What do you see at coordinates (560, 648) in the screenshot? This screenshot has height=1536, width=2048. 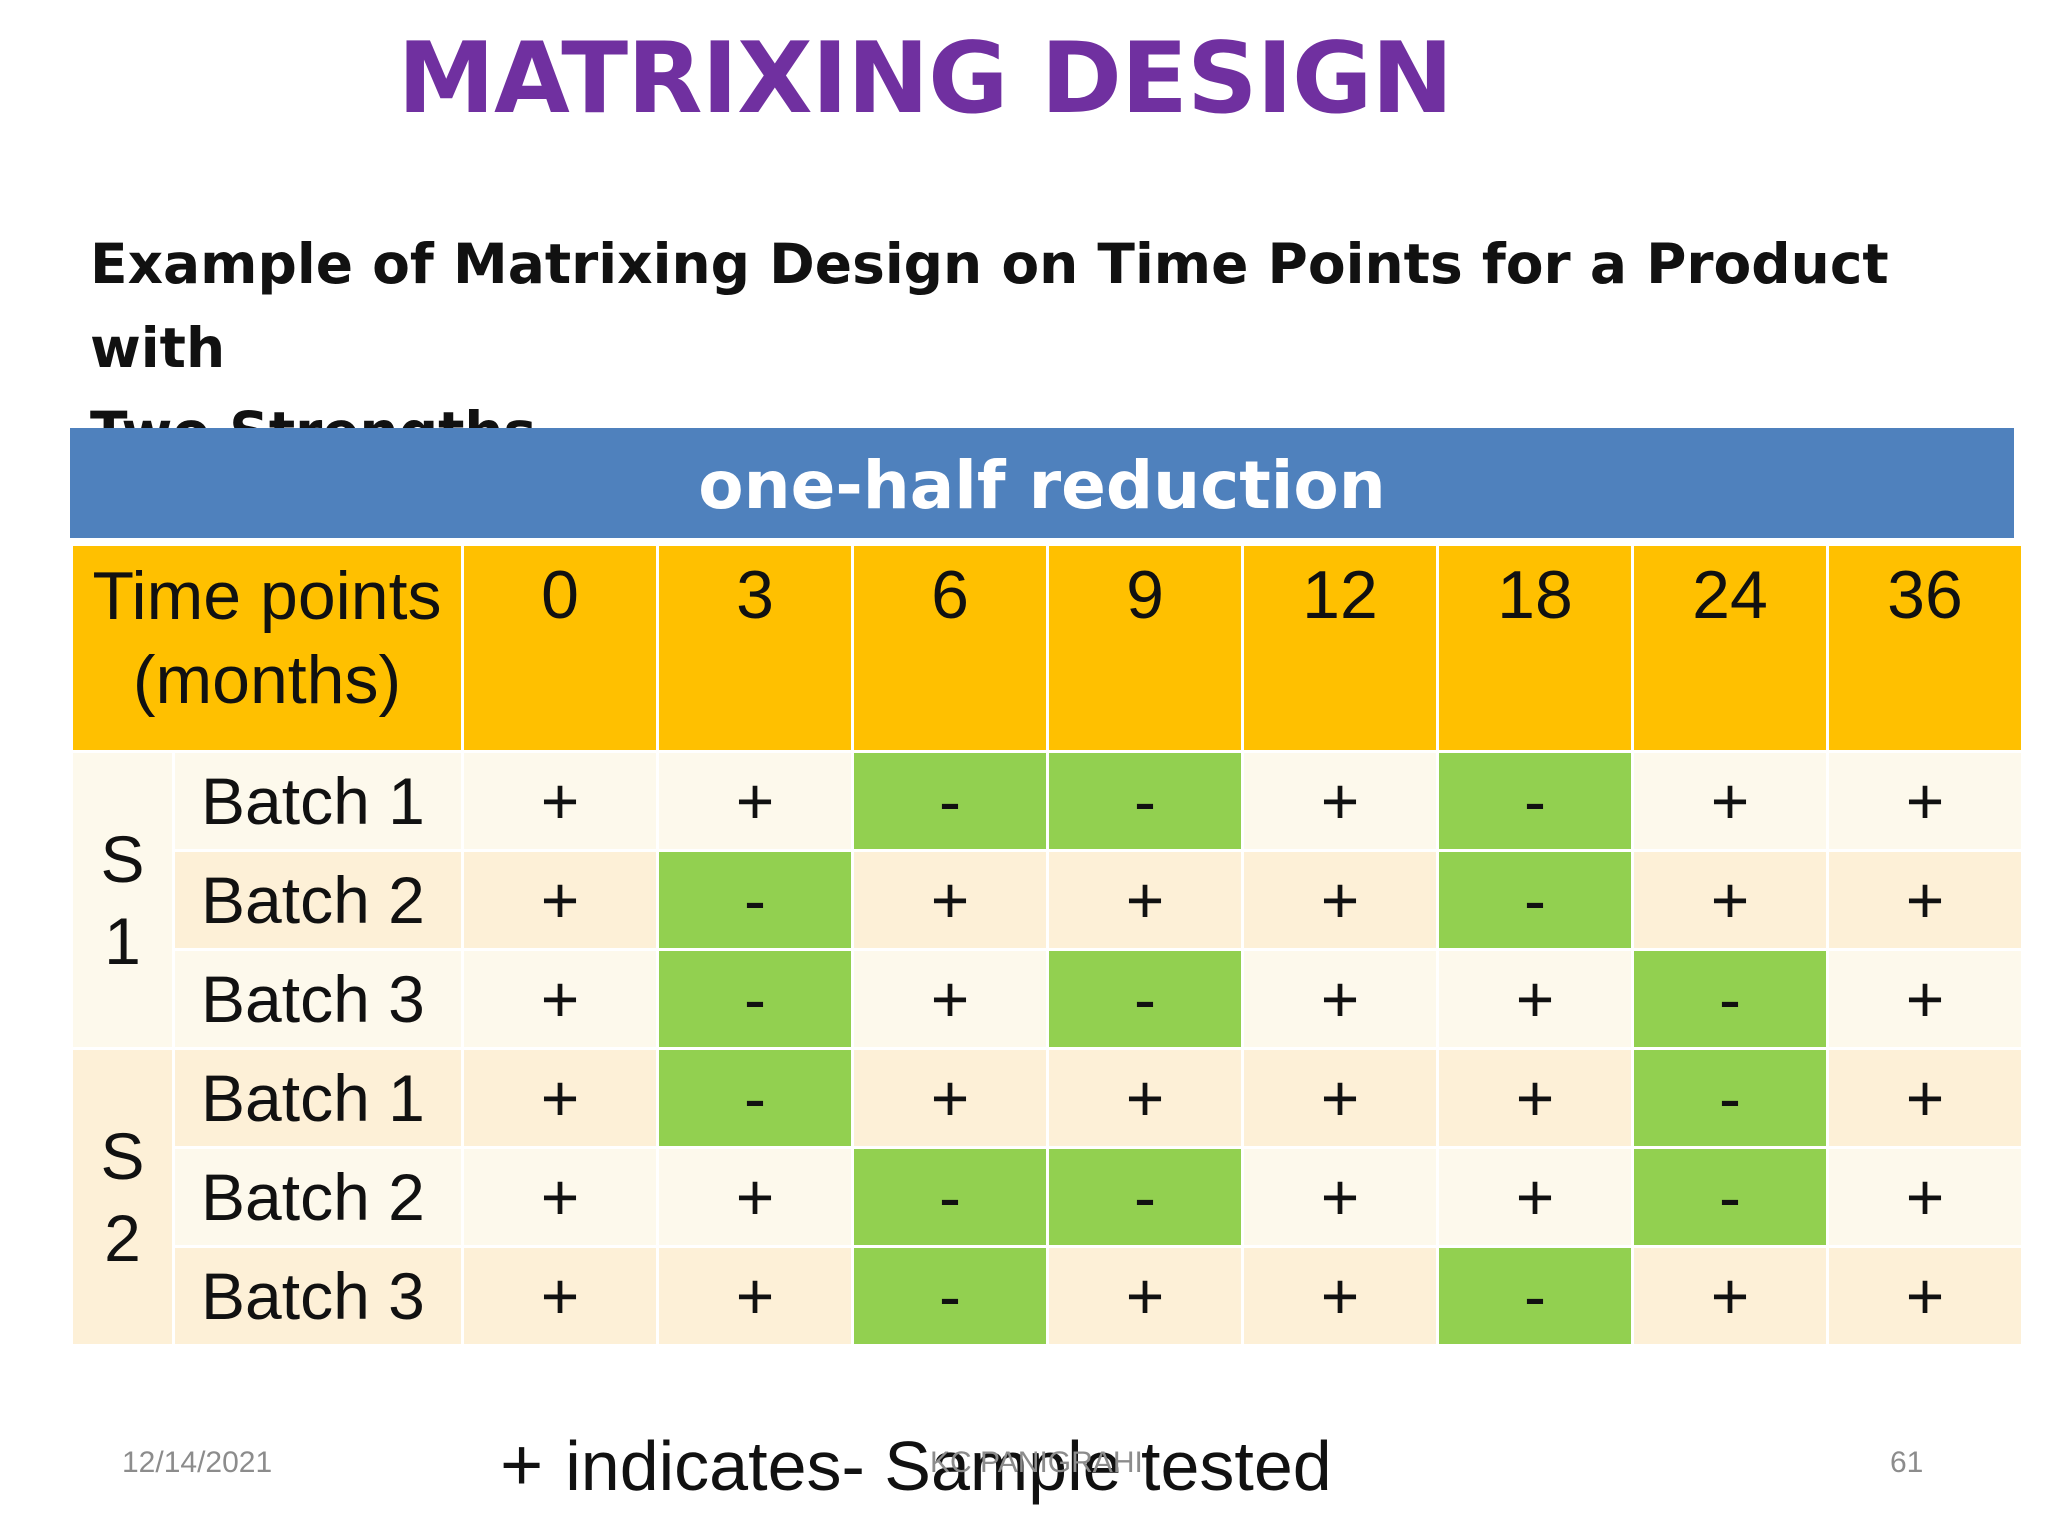 I see `time-point-header: 0` at bounding box center [560, 648].